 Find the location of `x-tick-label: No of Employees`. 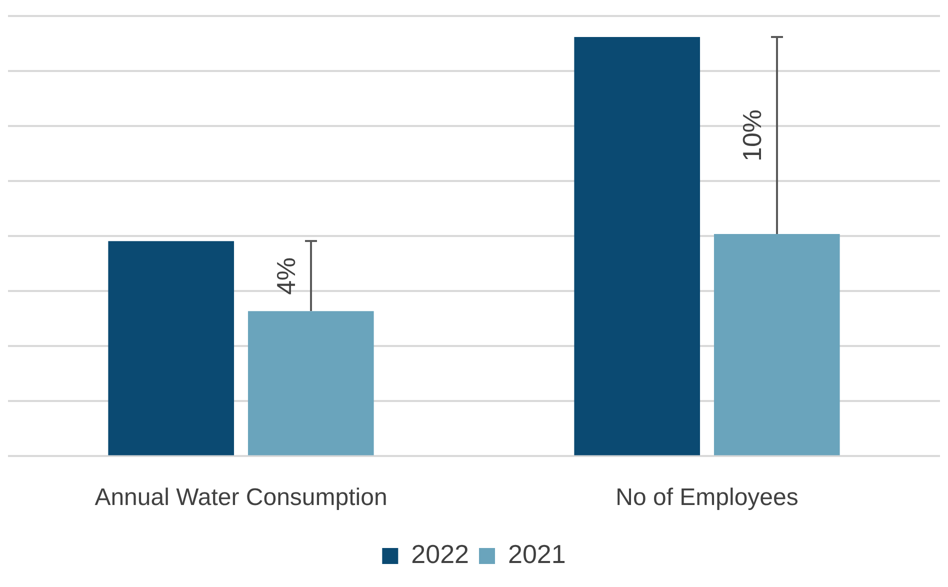

x-tick-label: No of Employees is located at coordinates (707, 498).